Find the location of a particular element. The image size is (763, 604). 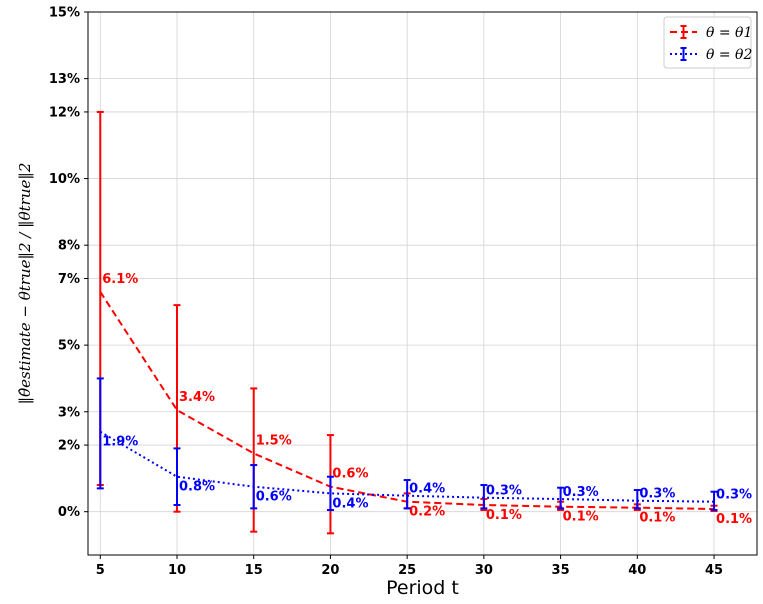

y-axis-title-text: ‖θ̂estimate − θtrue‖2 / ‖θtrue‖2 is located at coordinates (25, 284).